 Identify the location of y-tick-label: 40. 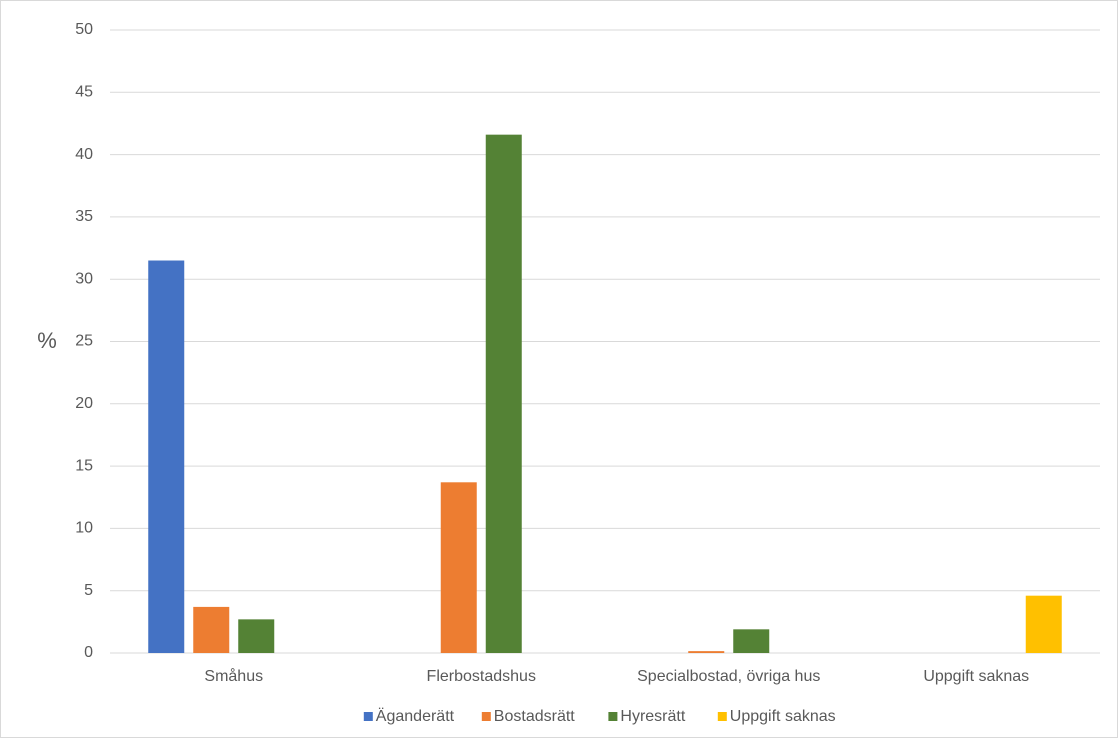
(84, 154).